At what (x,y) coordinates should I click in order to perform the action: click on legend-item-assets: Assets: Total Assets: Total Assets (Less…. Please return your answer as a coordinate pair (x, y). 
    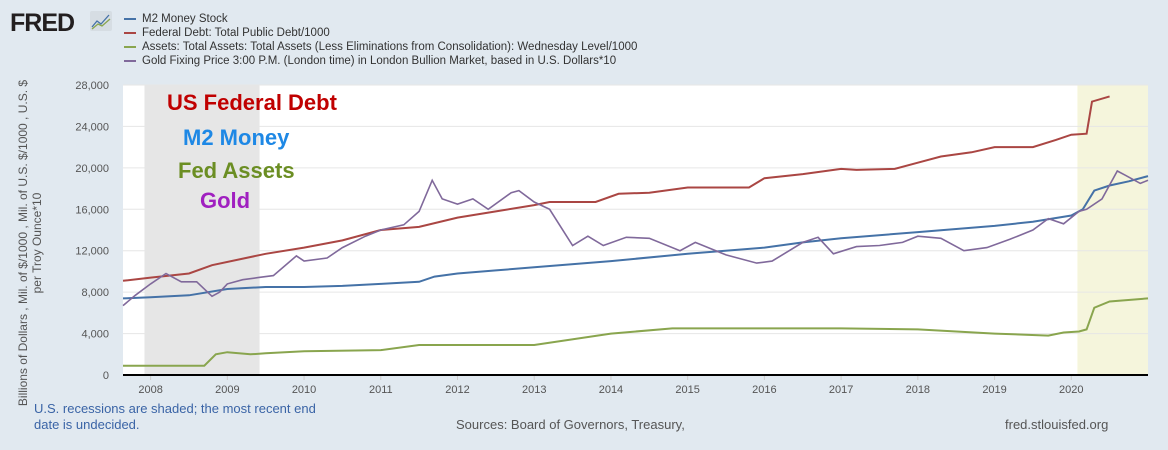
    Looking at the image, I should click on (380, 47).